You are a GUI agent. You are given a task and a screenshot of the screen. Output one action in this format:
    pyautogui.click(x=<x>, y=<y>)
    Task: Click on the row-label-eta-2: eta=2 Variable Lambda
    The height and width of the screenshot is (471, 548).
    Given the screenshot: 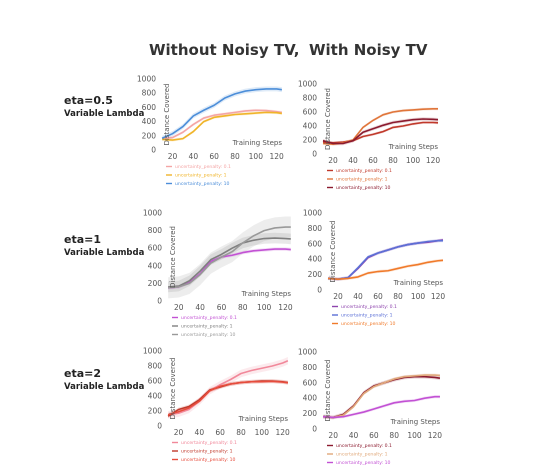 What is the action you would take?
    pyautogui.click(x=104, y=379)
    